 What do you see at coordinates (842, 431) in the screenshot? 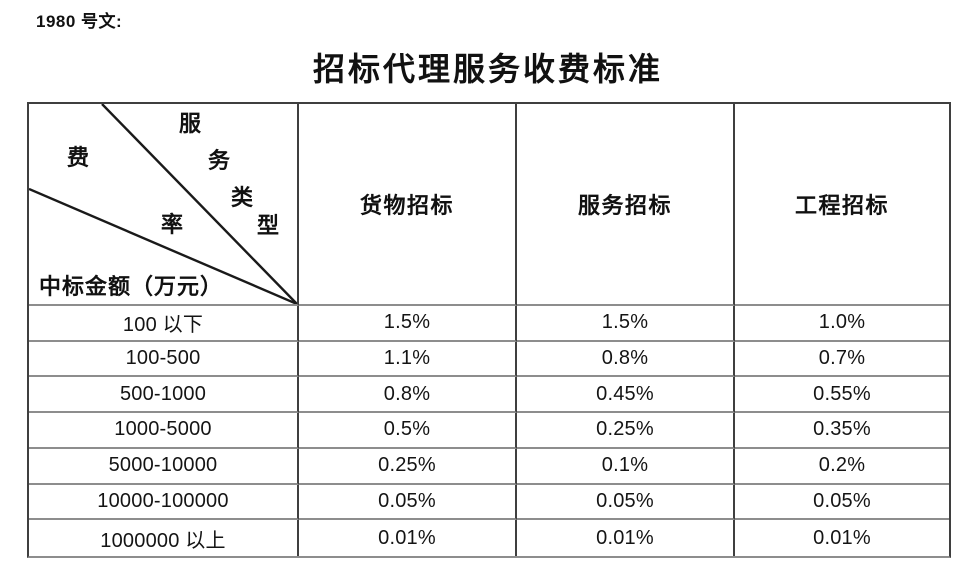
I see `rate-cell: 0.35%` at bounding box center [842, 431].